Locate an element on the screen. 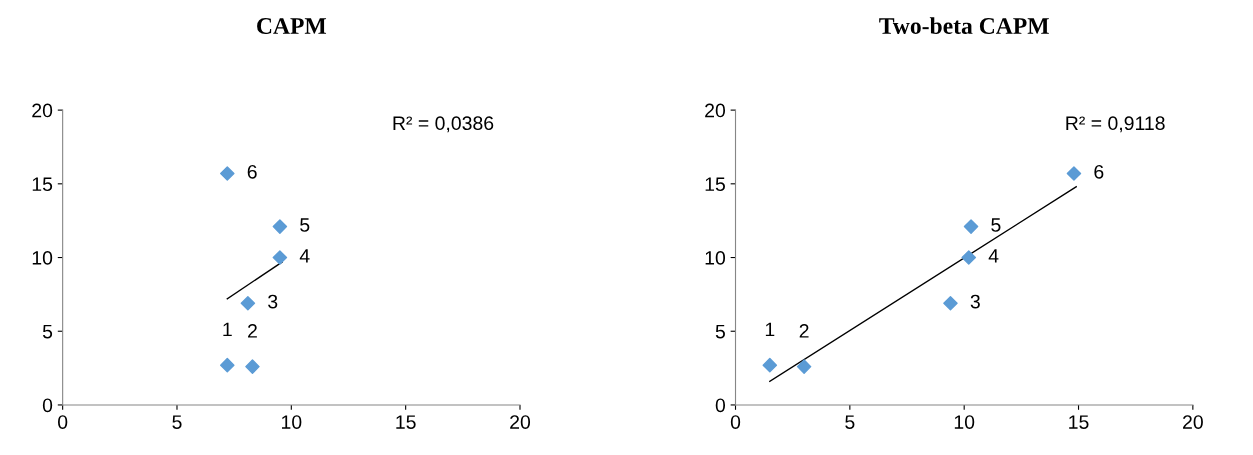 This screenshot has width=1253, height=455. chart-title: Two-beta CAPM is located at coordinates (964, 25).